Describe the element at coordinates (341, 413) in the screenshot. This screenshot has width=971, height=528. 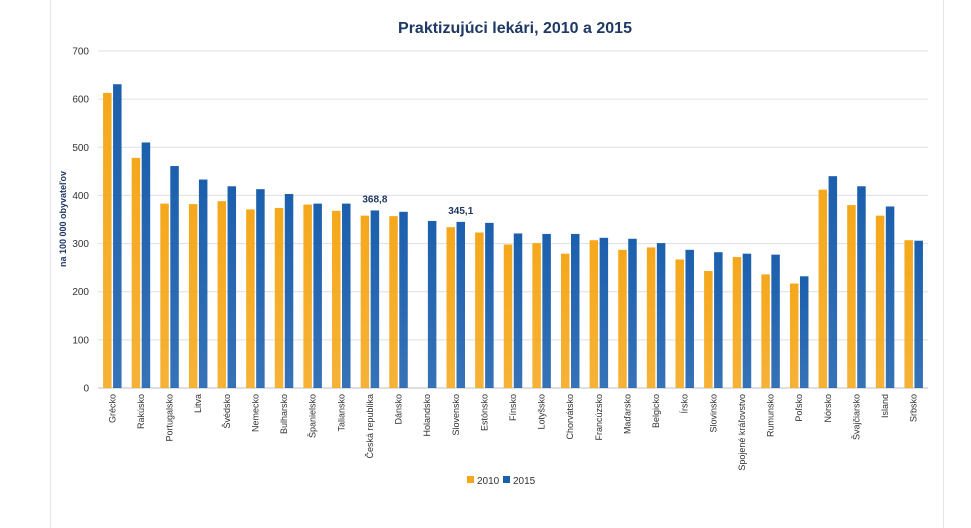
I see `x-category-label: Taliansko` at that location.